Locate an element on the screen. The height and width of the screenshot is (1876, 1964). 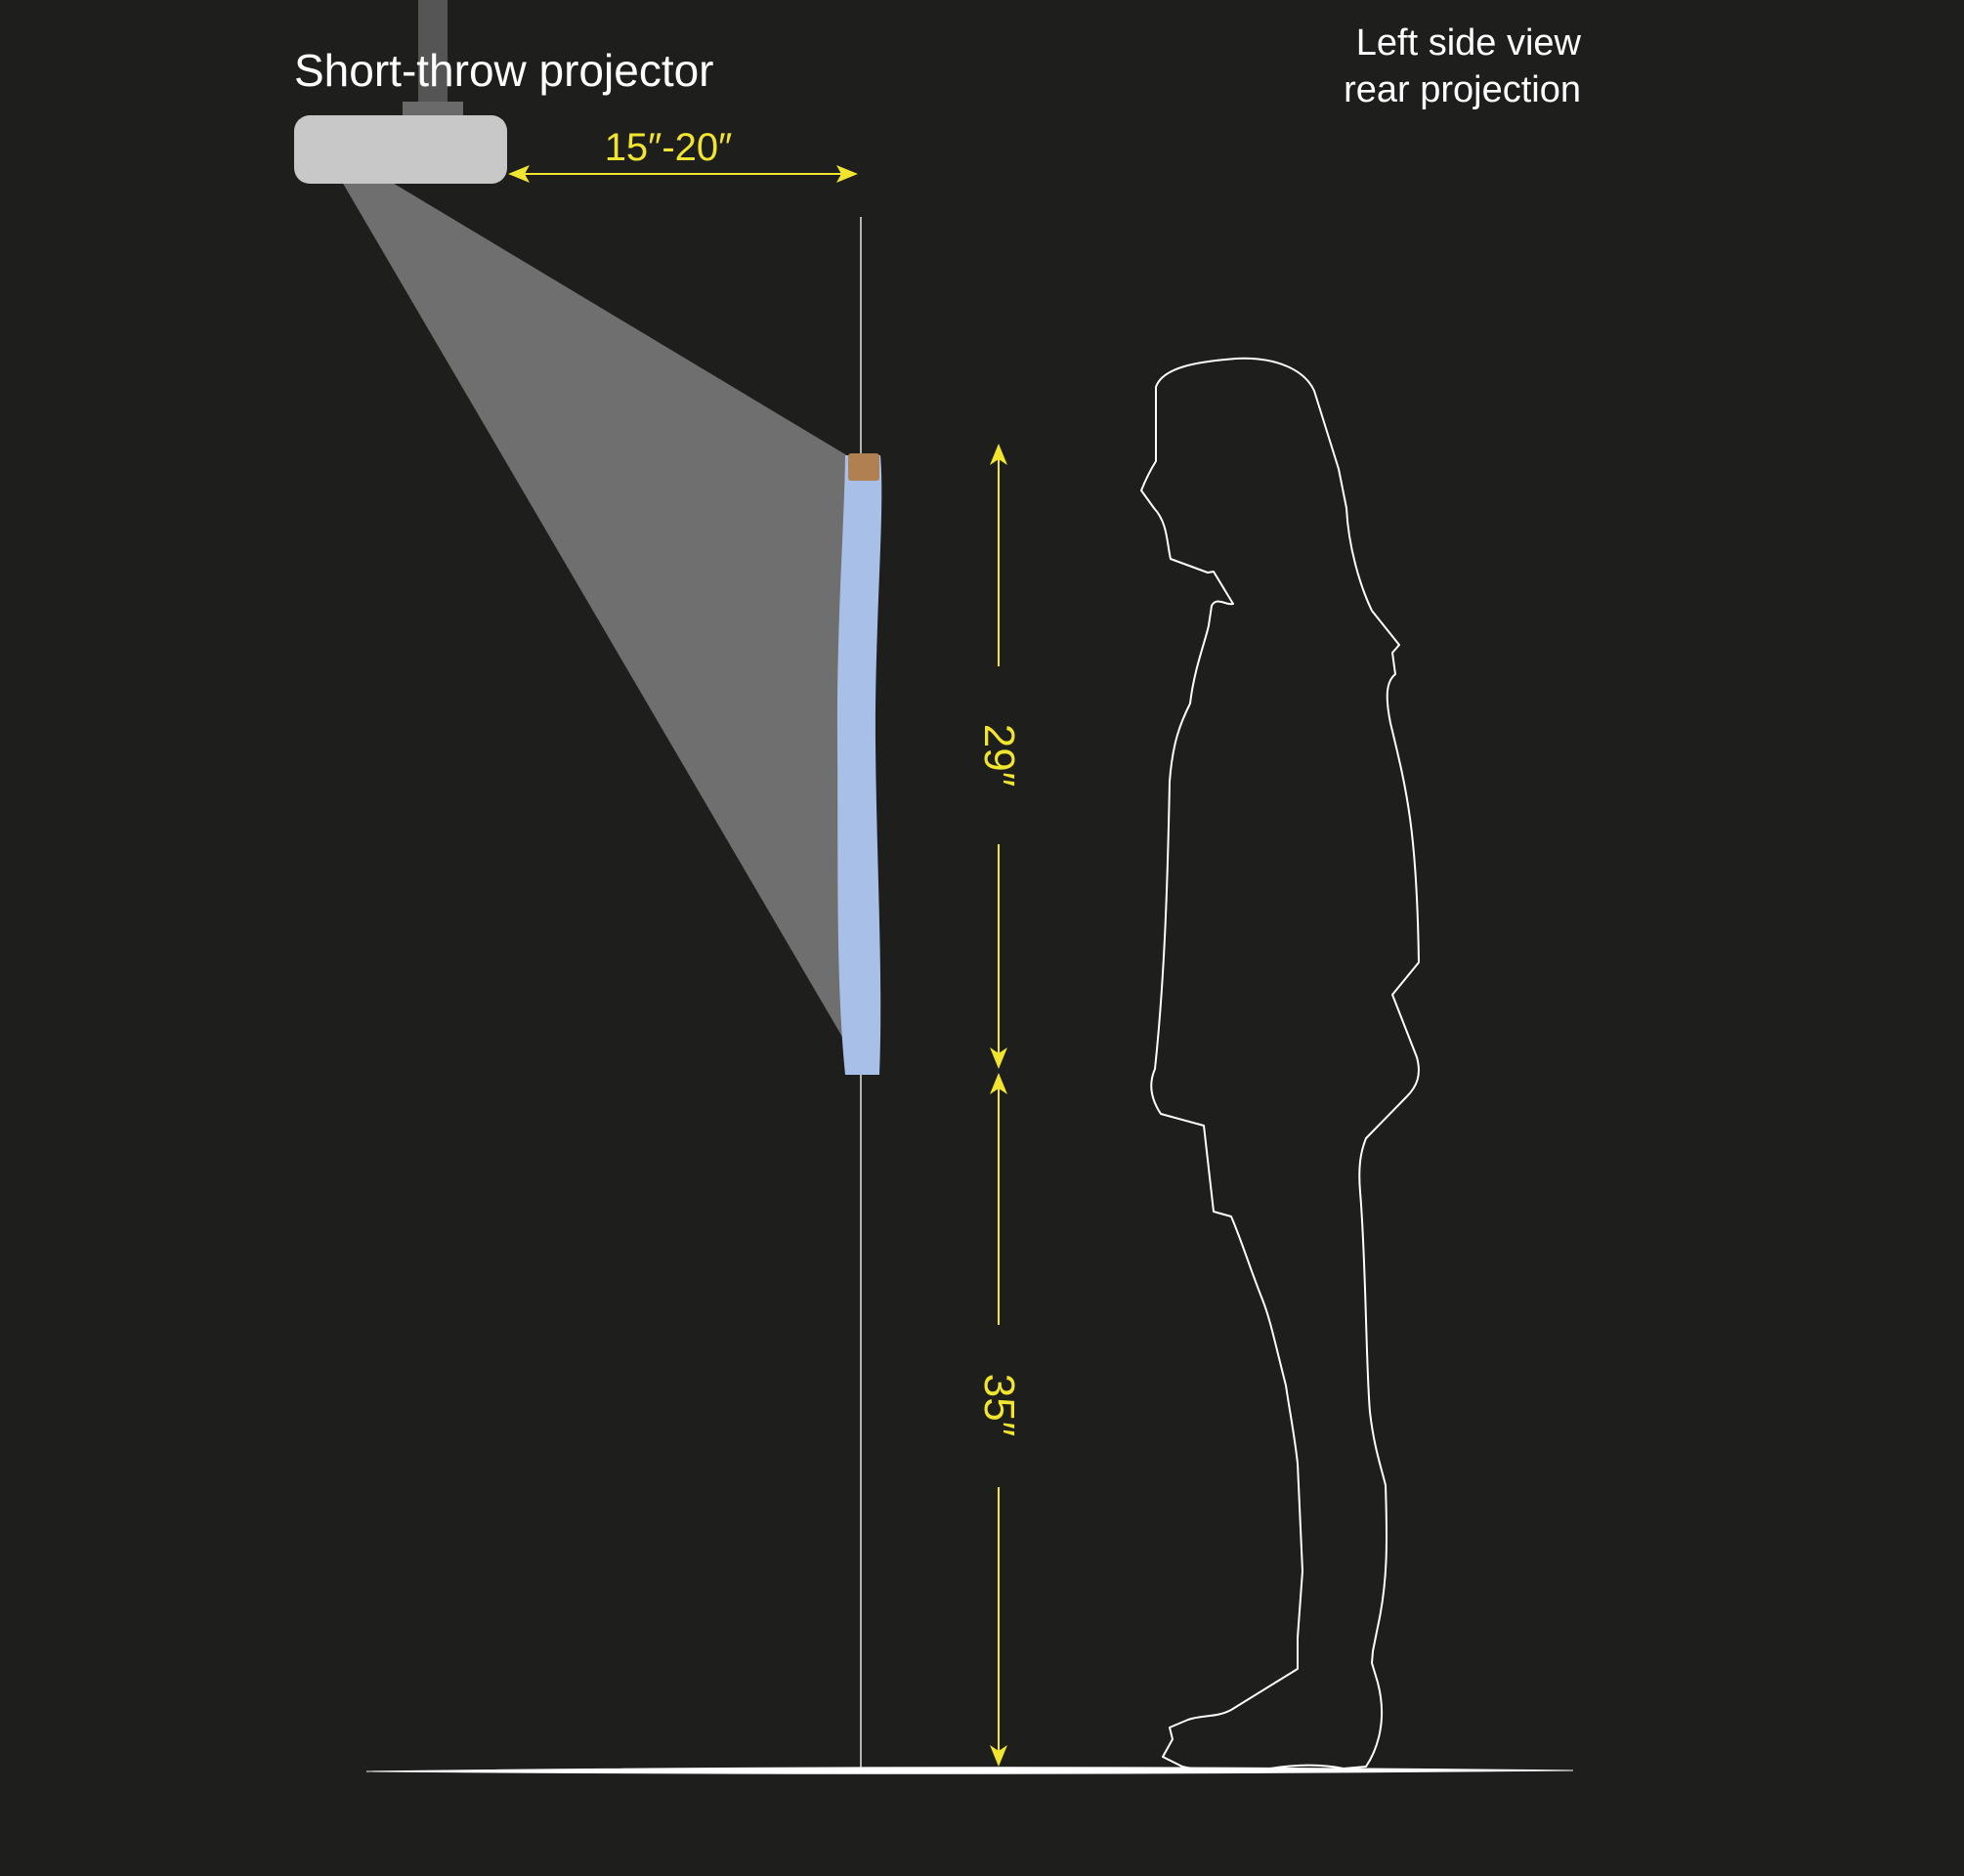
throw-distance-dimension is located at coordinates (683, 174).